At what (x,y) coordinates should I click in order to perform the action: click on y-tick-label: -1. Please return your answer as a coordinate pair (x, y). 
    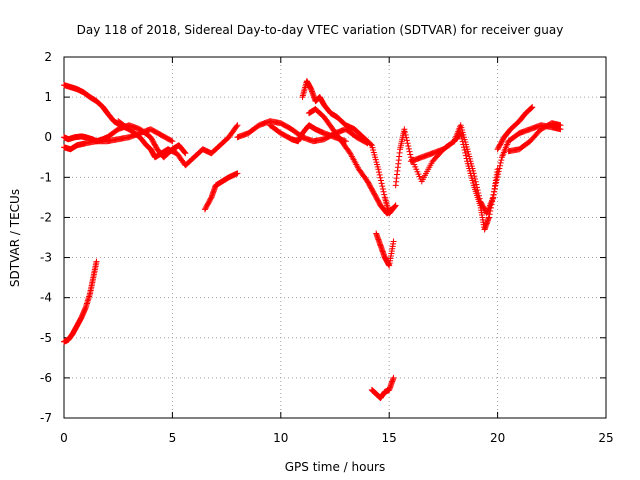
    Looking at the image, I should click on (46, 177).